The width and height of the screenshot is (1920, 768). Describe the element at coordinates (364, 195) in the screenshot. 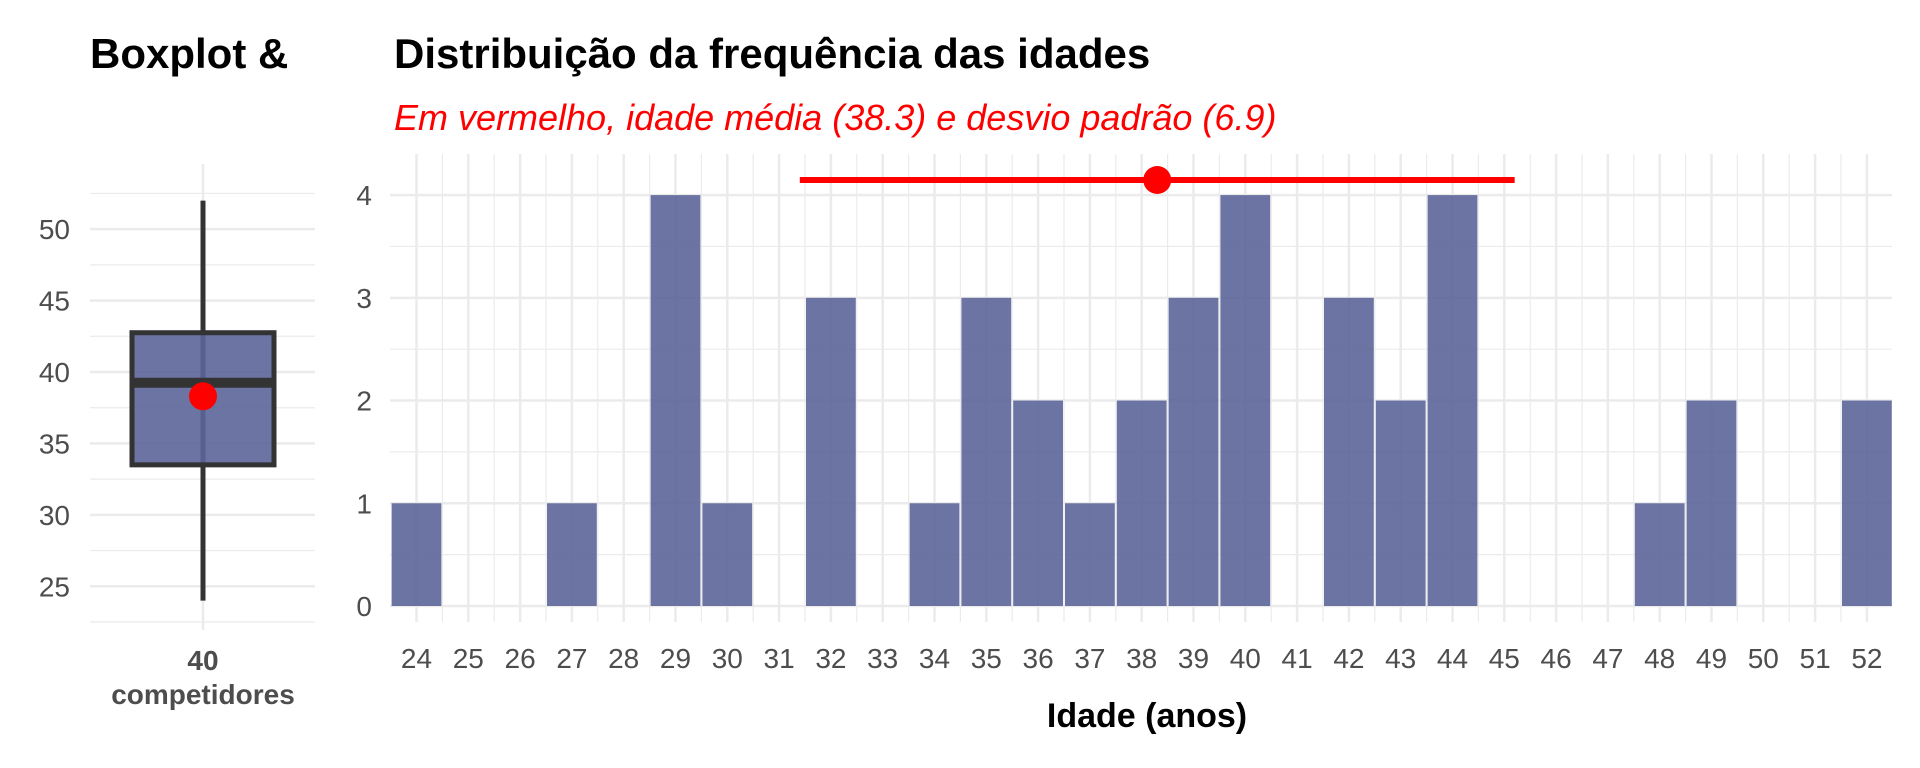

I see `hist-y-tick-label: 4` at that location.